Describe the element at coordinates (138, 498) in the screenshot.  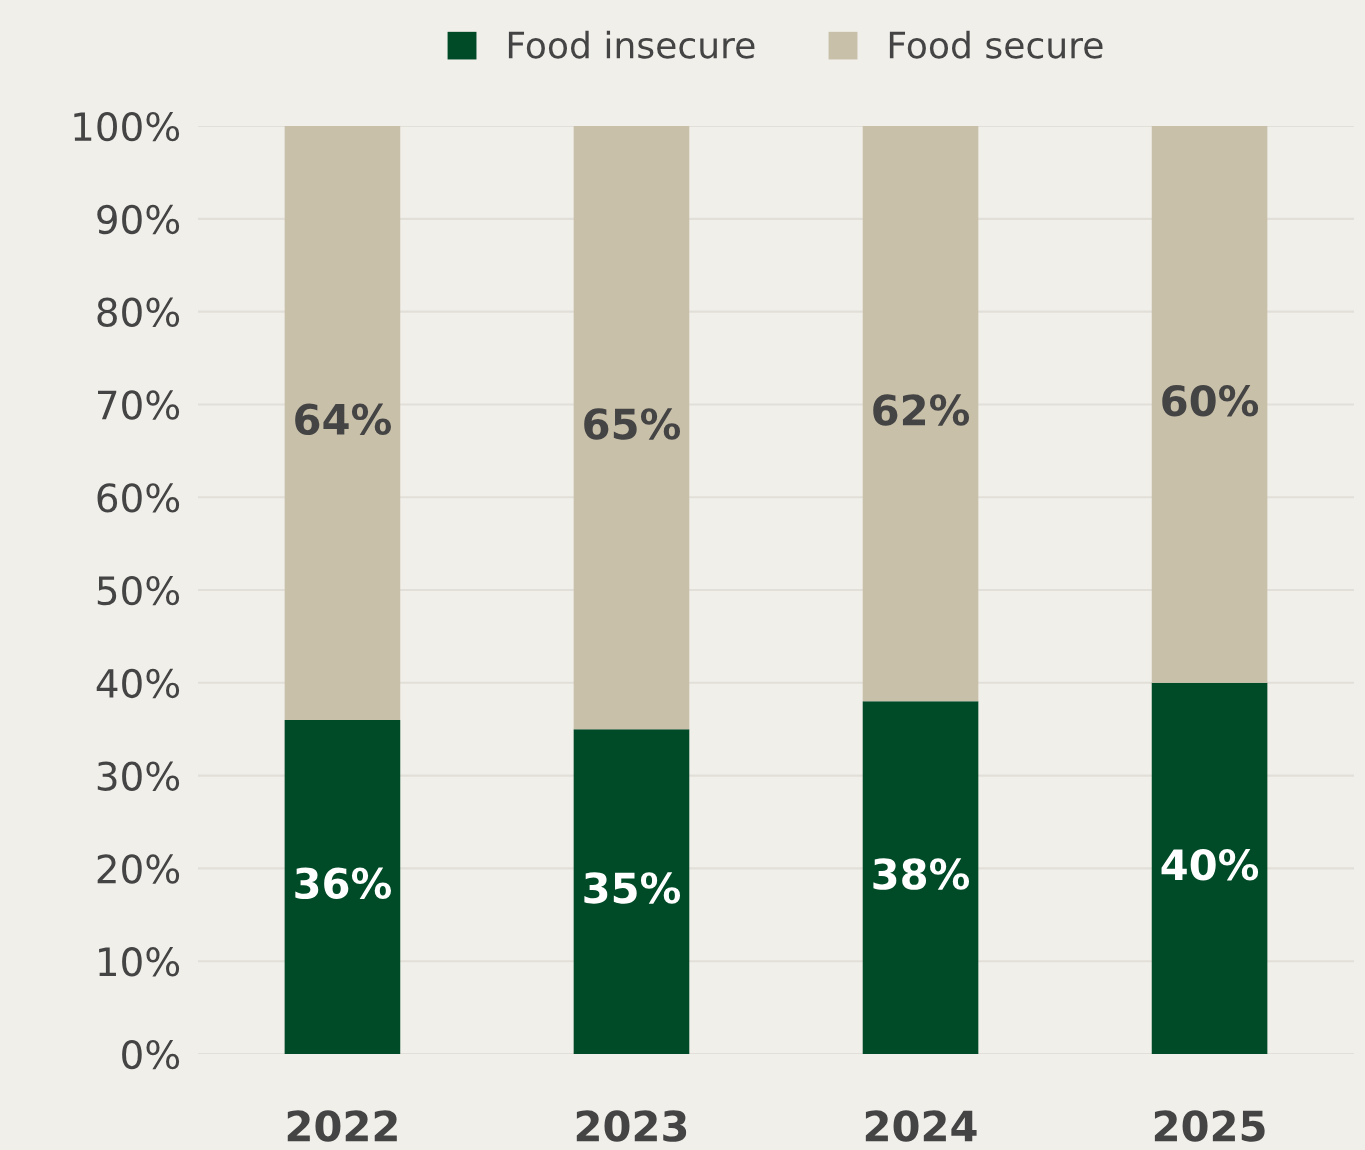
I see `y-tick-label: 60%` at that location.